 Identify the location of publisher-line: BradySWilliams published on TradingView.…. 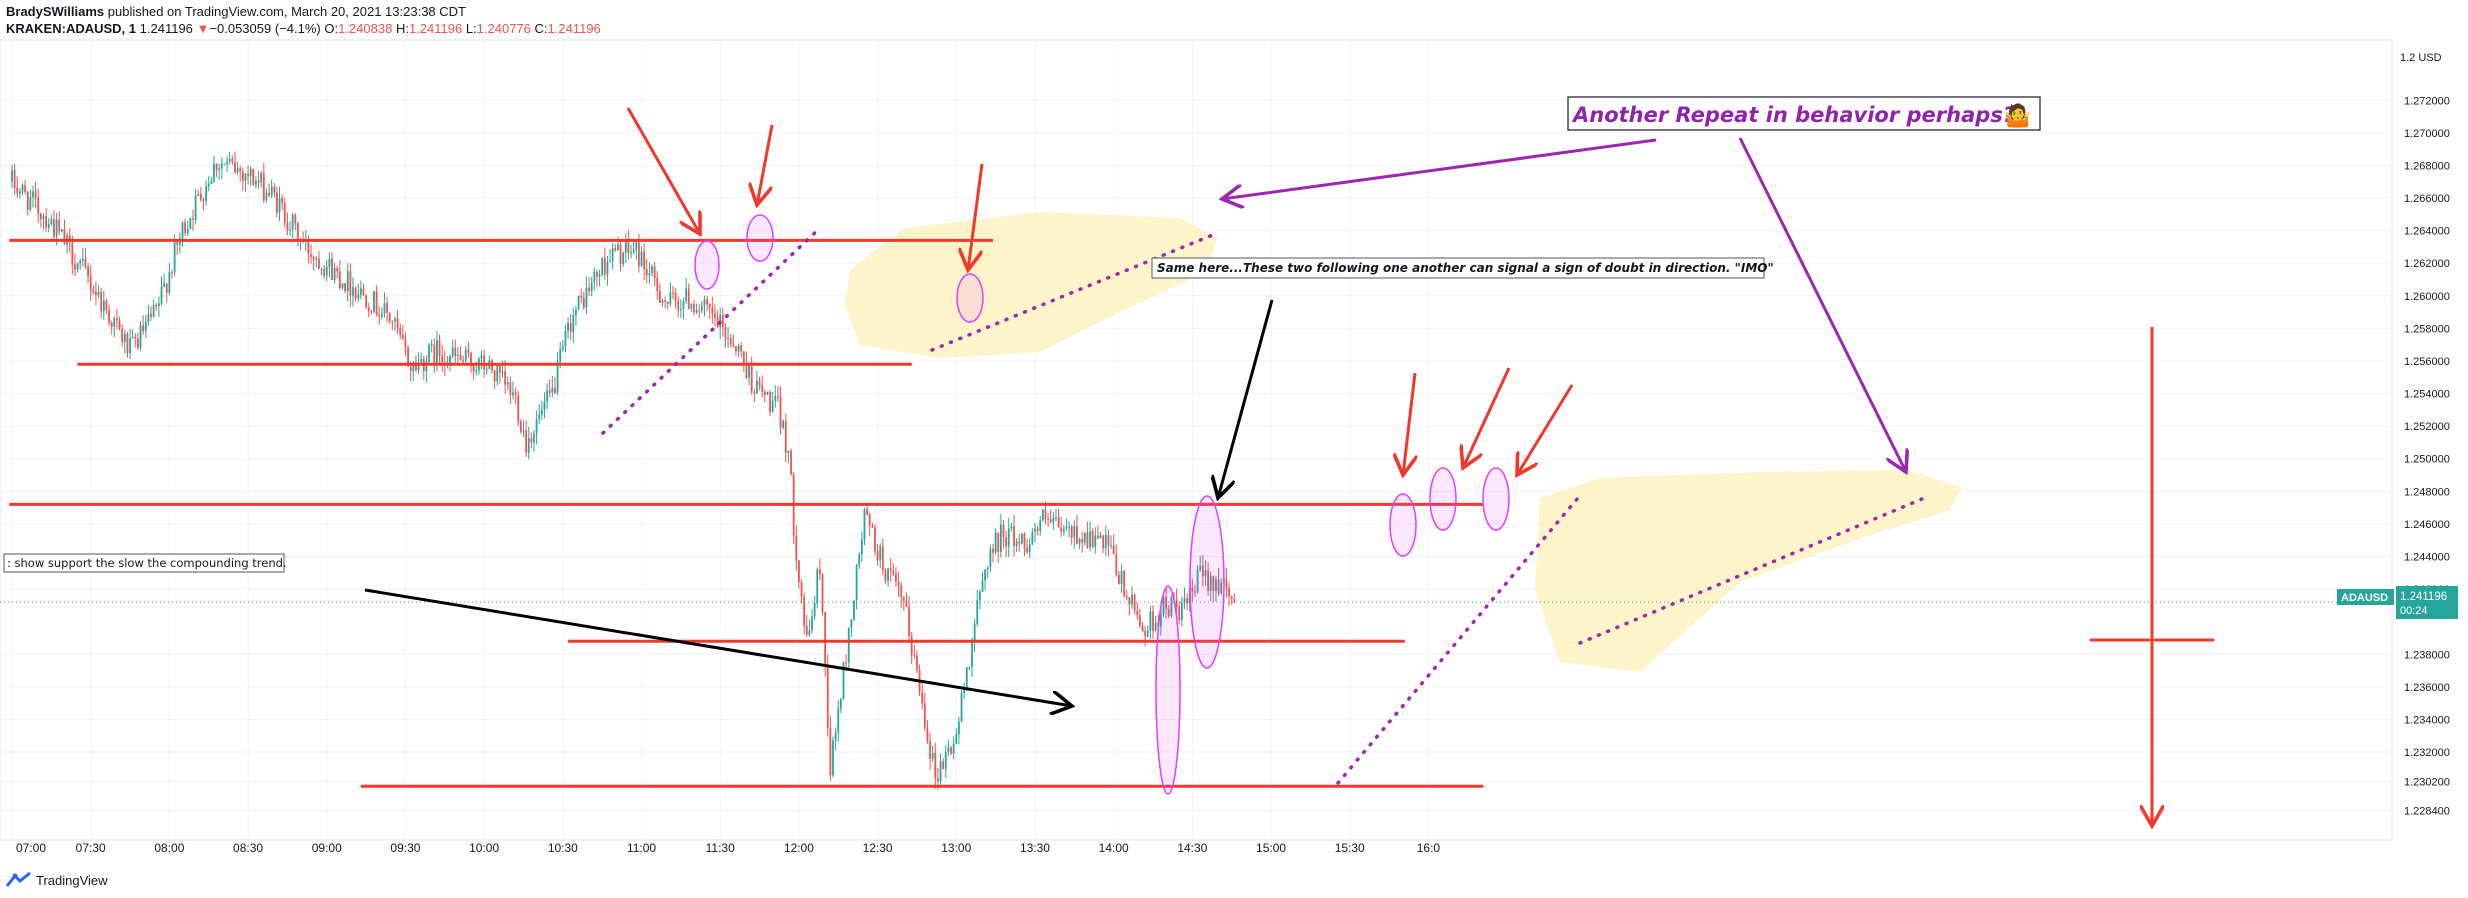
(236, 11).